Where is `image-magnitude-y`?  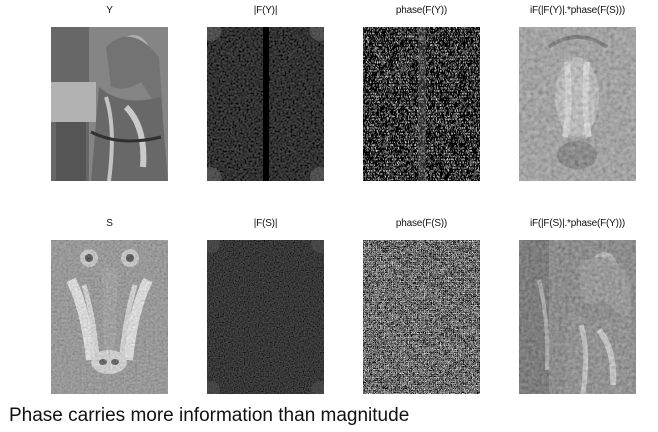 image-magnitude-y is located at coordinates (265, 104).